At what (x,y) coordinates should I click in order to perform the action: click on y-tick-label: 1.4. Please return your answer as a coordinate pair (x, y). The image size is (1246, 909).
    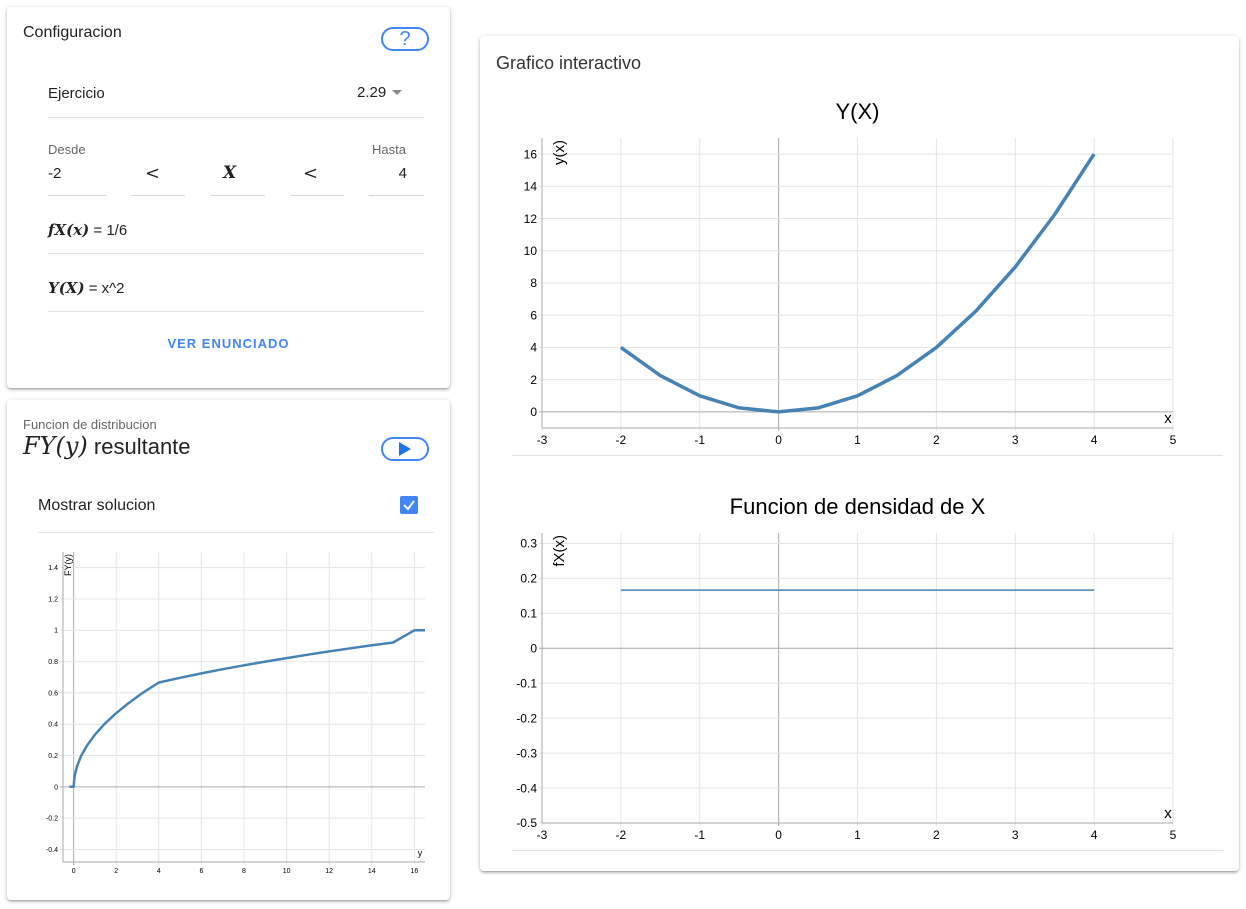
    Looking at the image, I should click on (53, 568).